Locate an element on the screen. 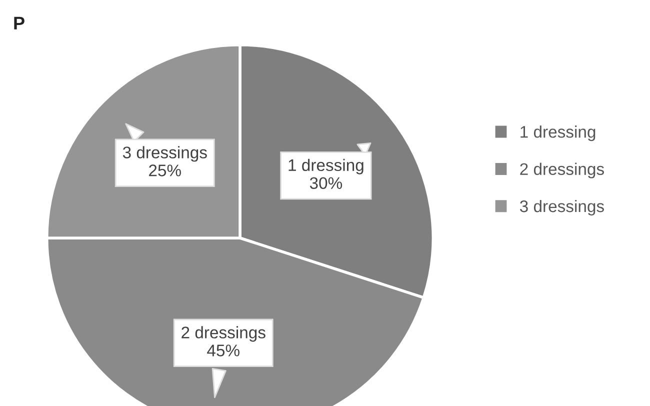  slice-label: 3 dressings is located at coordinates (164, 154).